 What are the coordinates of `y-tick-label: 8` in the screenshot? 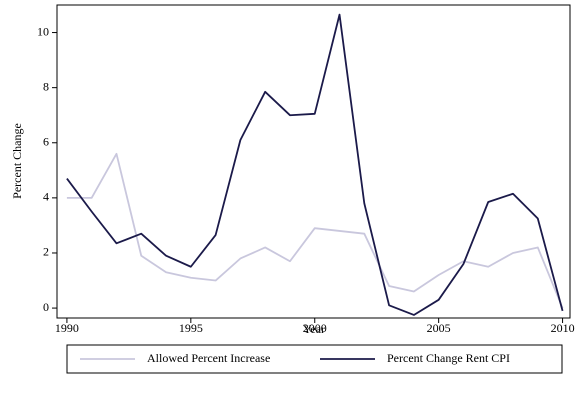 It's located at (46, 86).